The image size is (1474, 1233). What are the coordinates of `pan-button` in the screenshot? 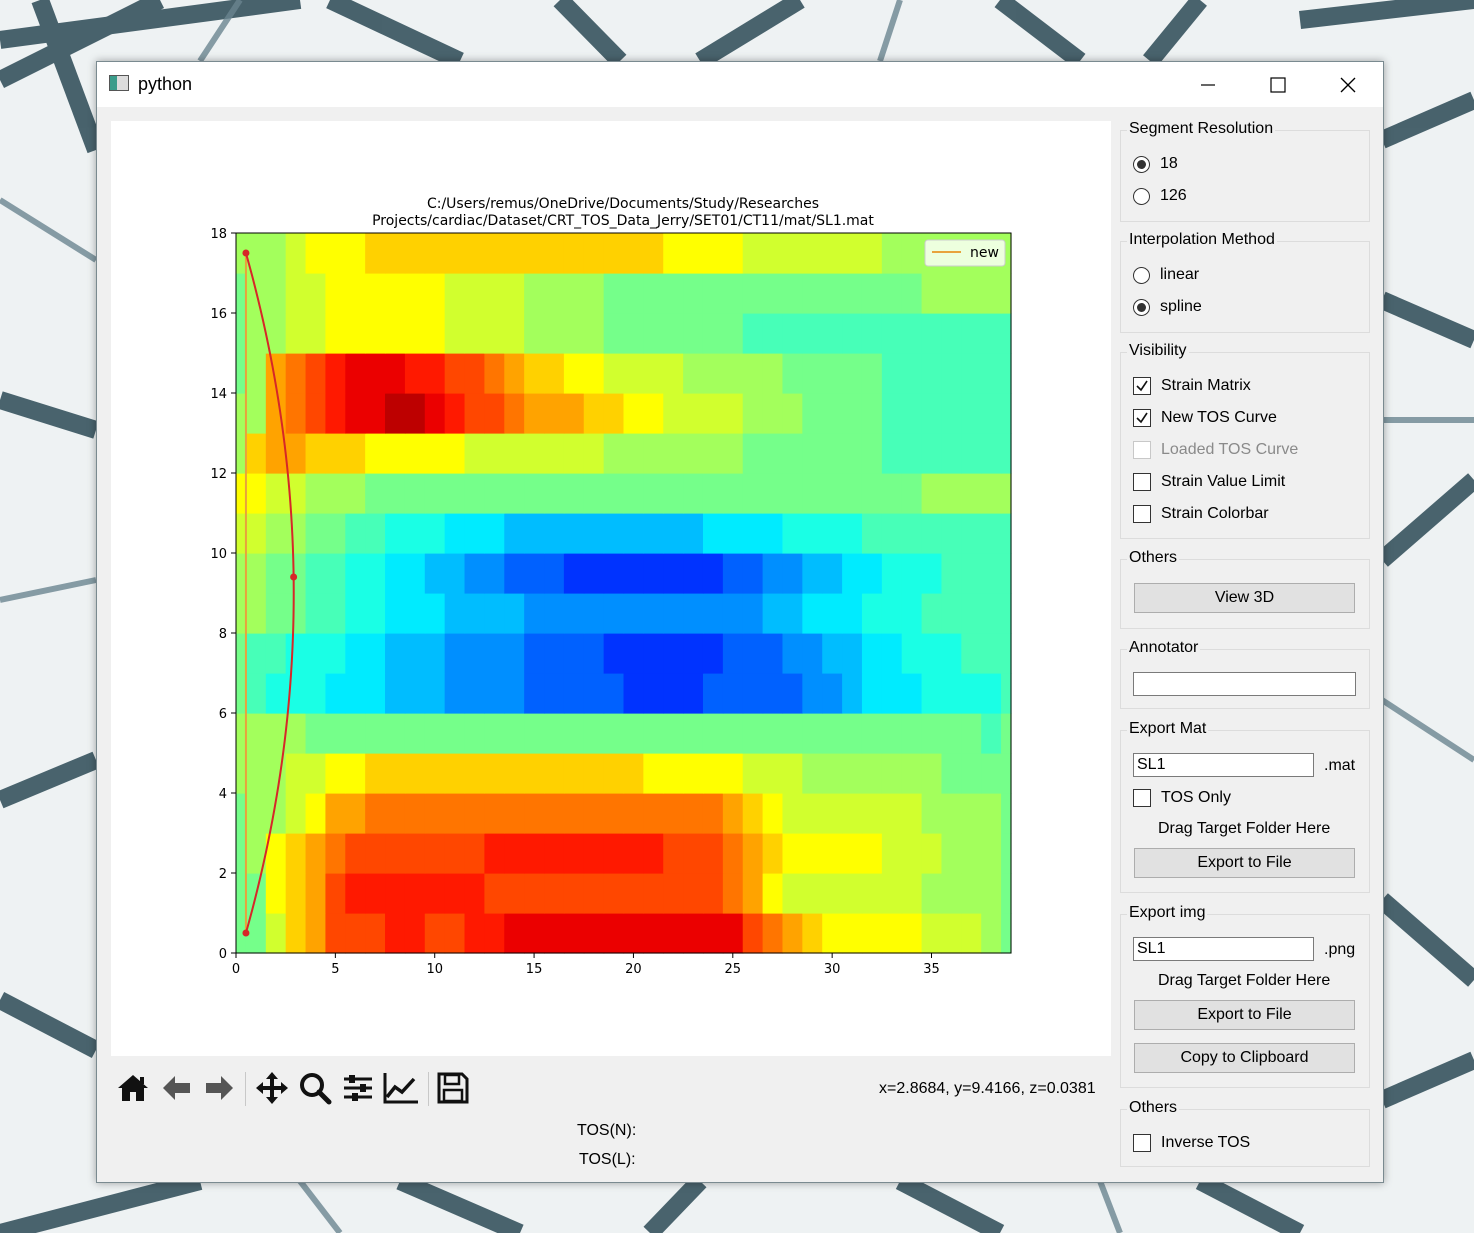 It's located at (272, 1088).